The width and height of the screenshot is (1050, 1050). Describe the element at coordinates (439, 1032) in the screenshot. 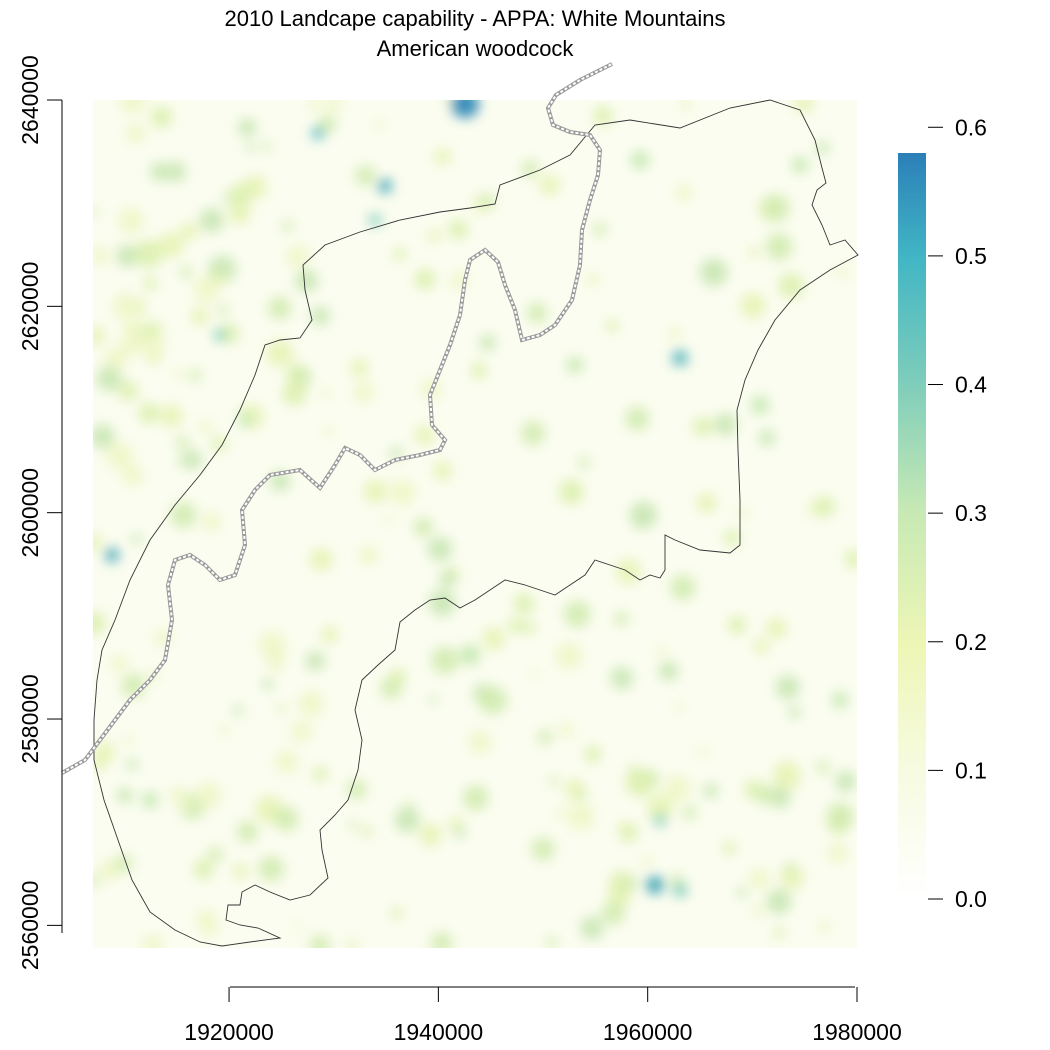

I see `x-tick-label: 1940000` at that location.